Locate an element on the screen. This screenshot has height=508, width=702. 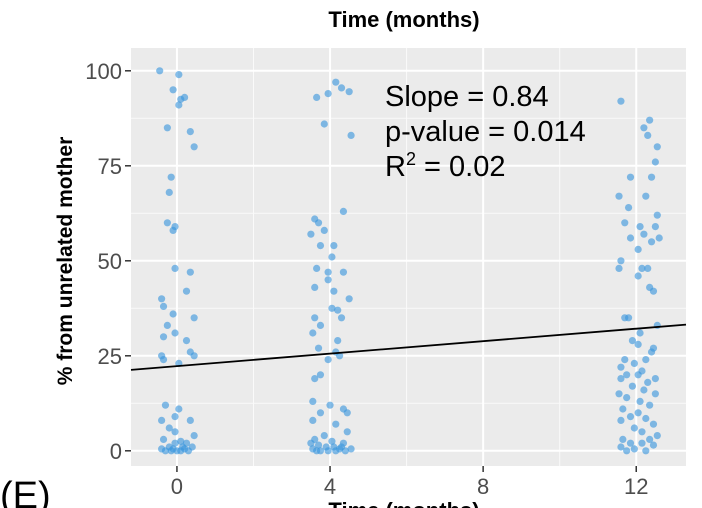
y-tick-label: 0 is located at coordinates (116, 451).